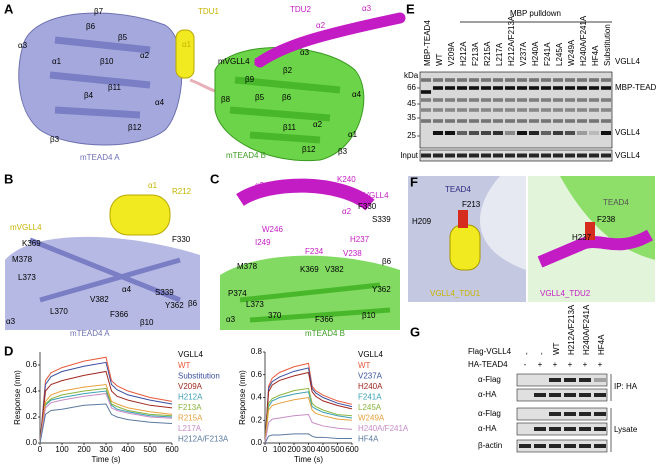  What do you see at coordinates (488, 364) in the screenshot?
I see `row-name: HA-TEAD4` at bounding box center [488, 364].